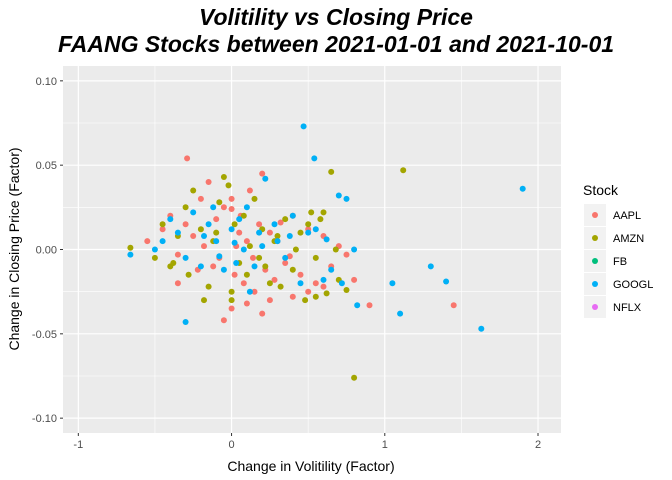 This screenshot has width=672, height=480. I want to click on y-axis-title: Change in Closing Price (Factor), so click(14, 248).